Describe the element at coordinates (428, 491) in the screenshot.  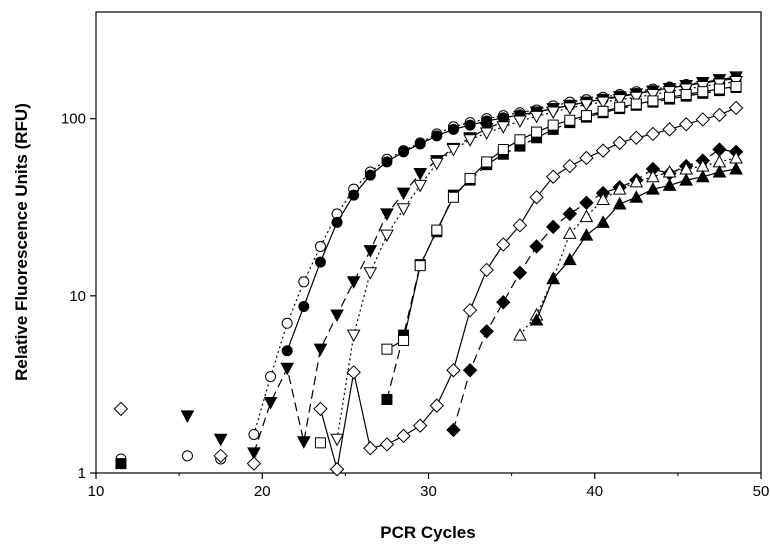
I see `x-tick-label: 30` at that location.